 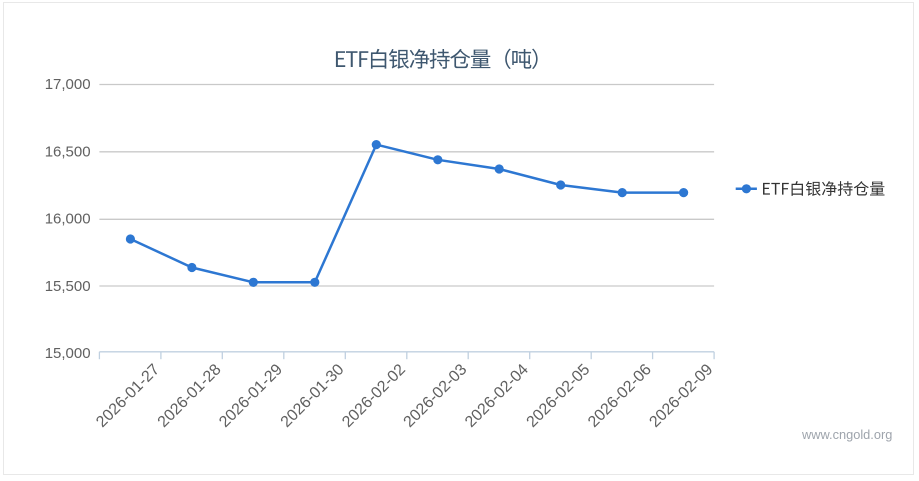 I want to click on svg-text: 16,500, so click(x=68, y=151).